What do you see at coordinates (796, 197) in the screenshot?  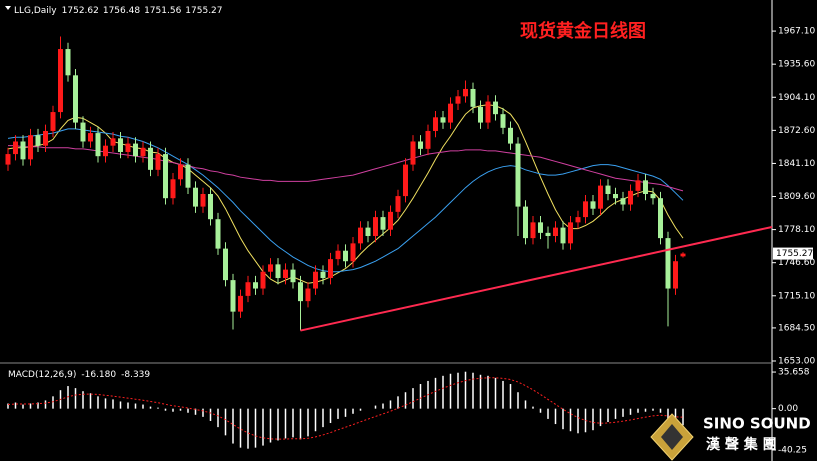 I see `y-tick-label: 1809.60` at bounding box center [796, 197].